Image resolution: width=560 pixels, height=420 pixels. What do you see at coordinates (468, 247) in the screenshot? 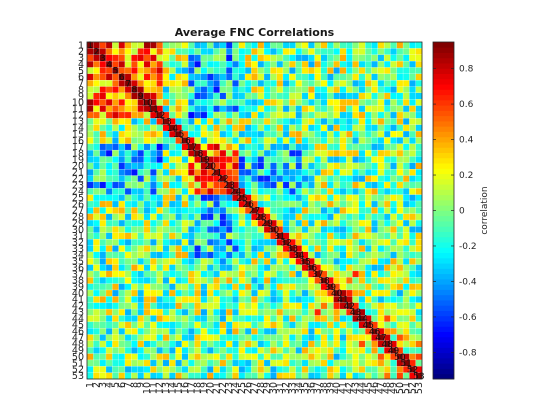
I see `colorbar-tick-label: -0.2` at bounding box center [468, 247].